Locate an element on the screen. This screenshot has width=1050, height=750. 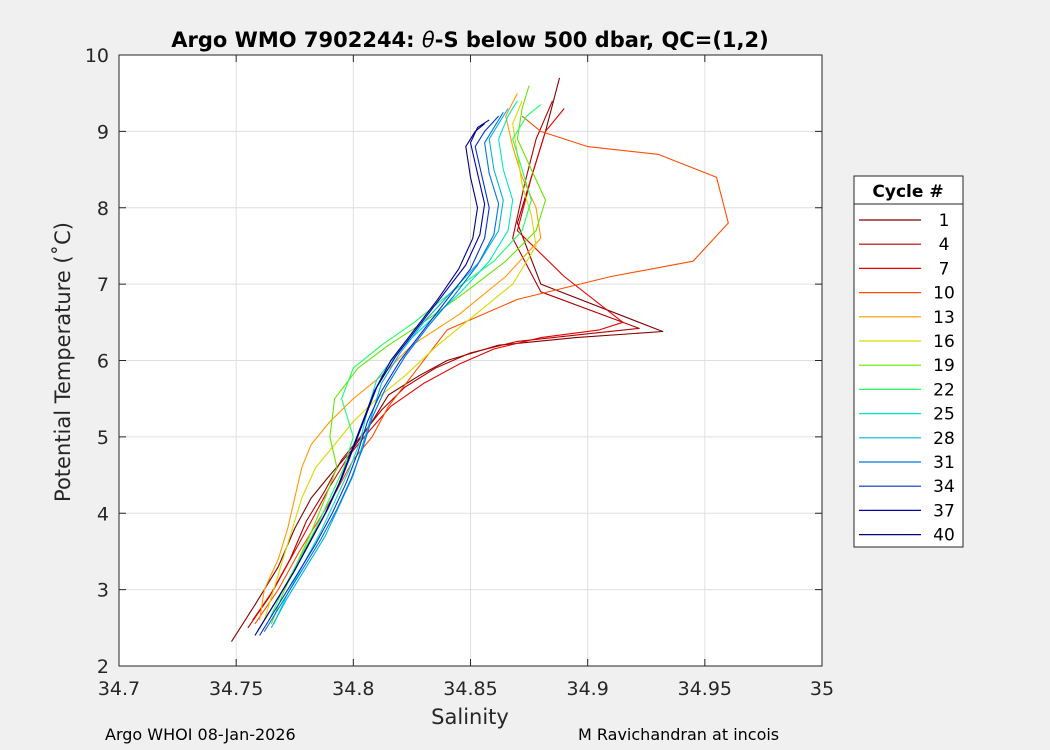
legend-label-cycle-28: 28 is located at coordinates (944, 439).